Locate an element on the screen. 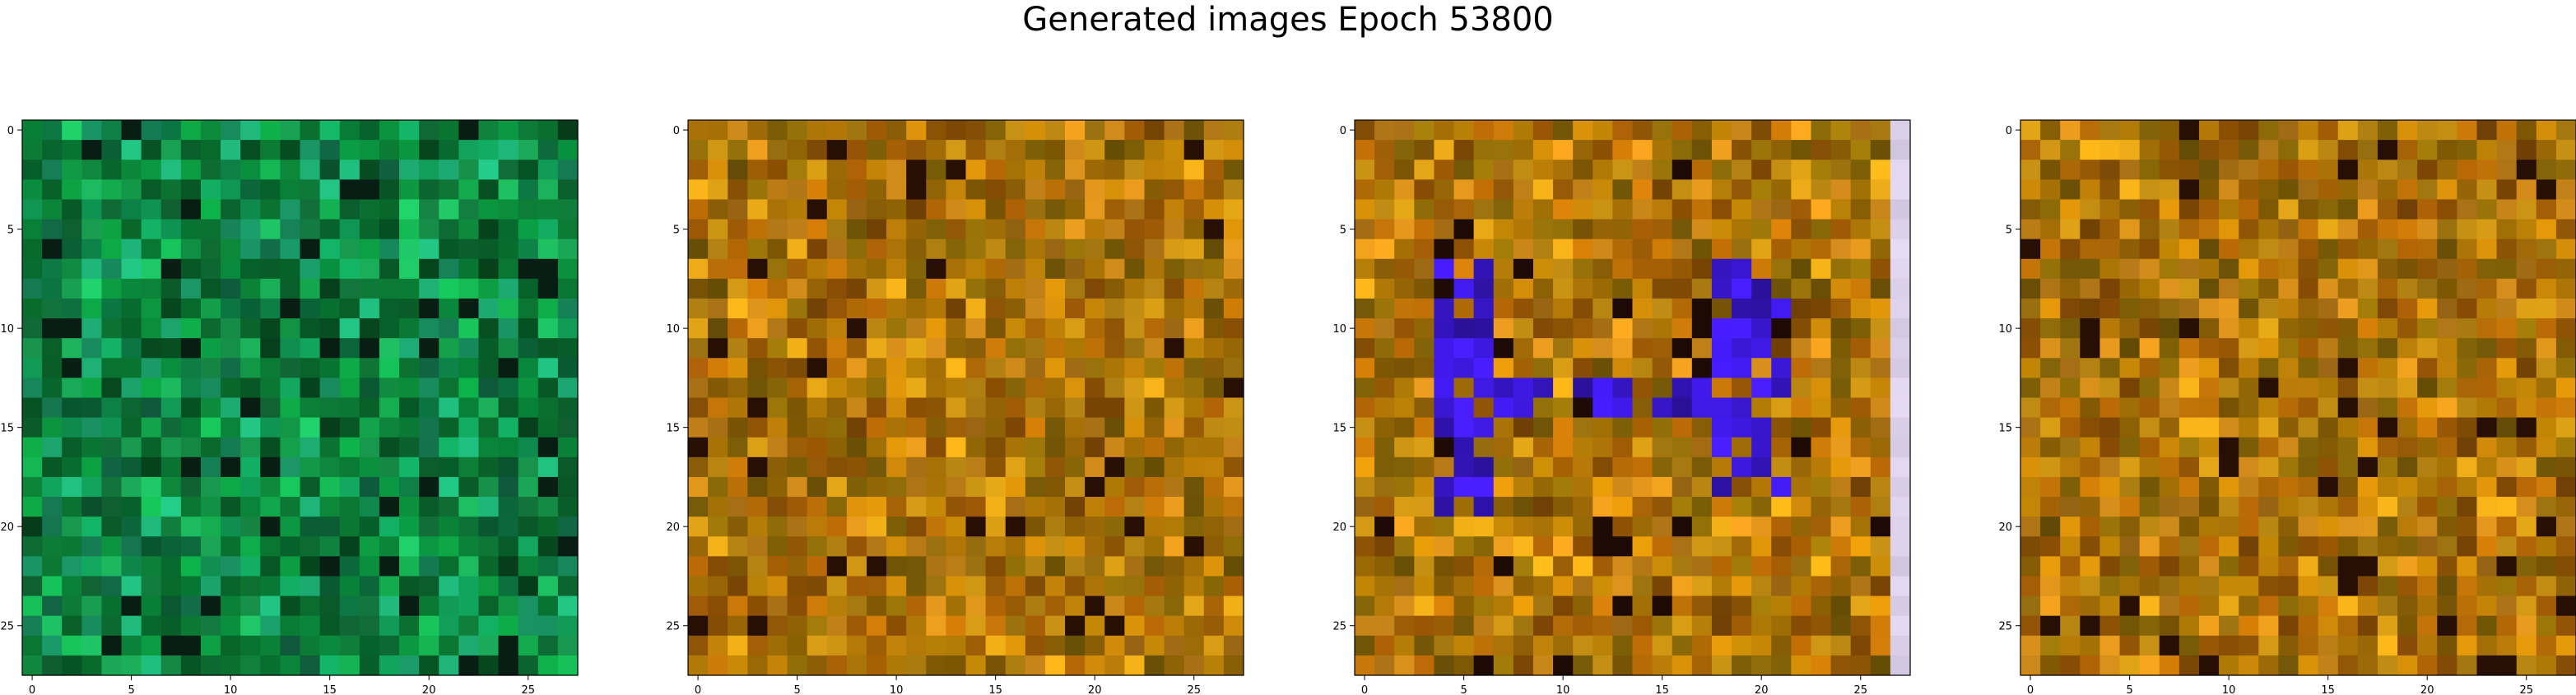 Image resolution: width=2576 pixels, height=695 pixels. y-tick-label: 20 is located at coordinates (2005, 527).